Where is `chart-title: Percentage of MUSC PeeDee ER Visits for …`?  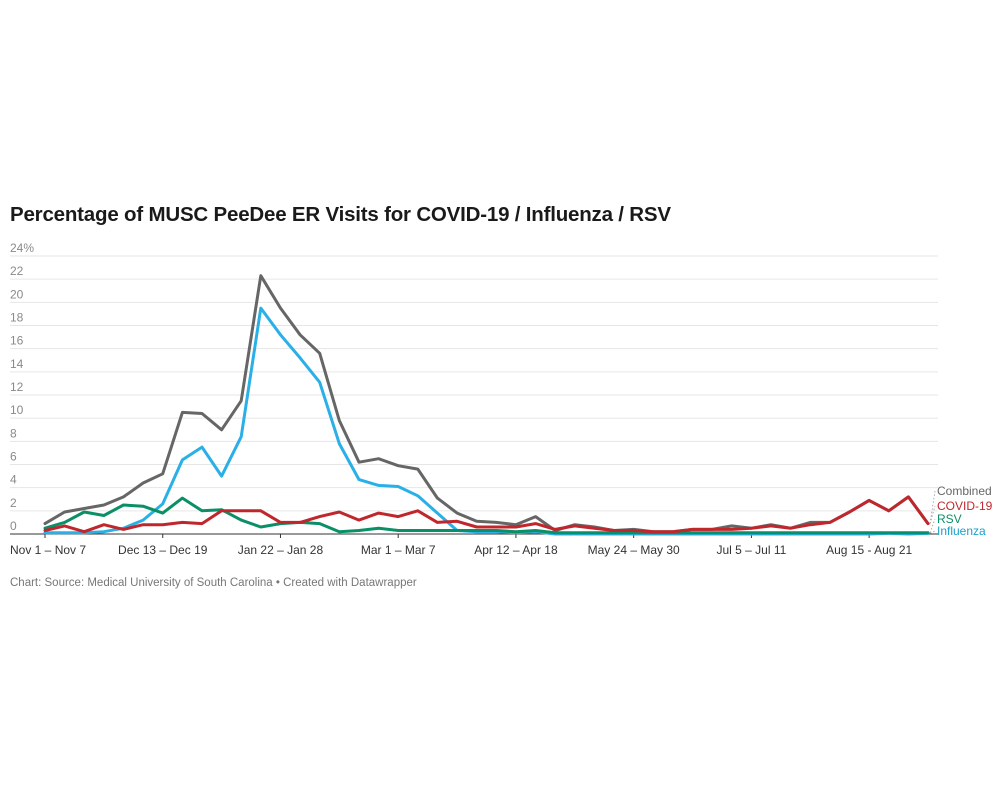
chart-title: Percentage of MUSC PeeDee ER Visits for … is located at coordinates (340, 214).